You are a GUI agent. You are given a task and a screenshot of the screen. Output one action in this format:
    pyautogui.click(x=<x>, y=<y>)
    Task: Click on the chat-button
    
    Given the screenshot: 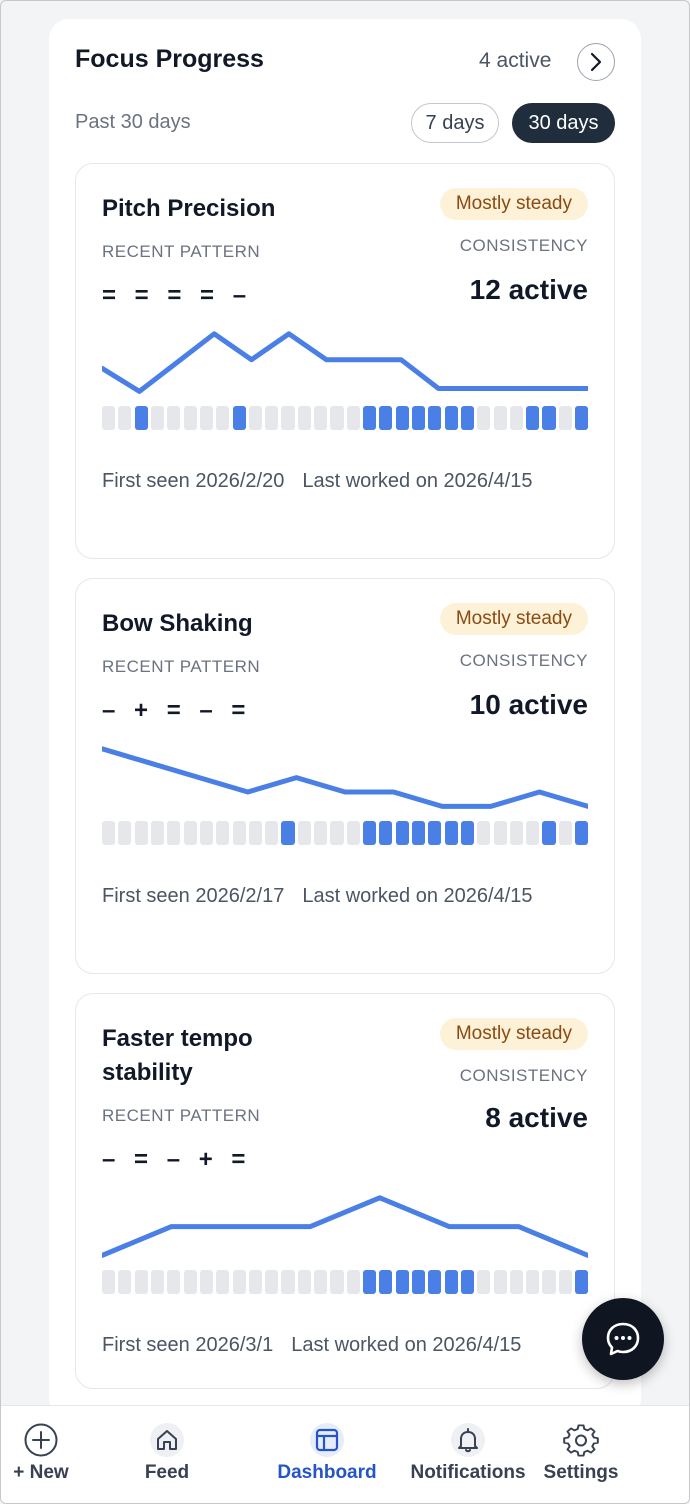 What is the action you would take?
    pyautogui.click(x=623, y=1339)
    